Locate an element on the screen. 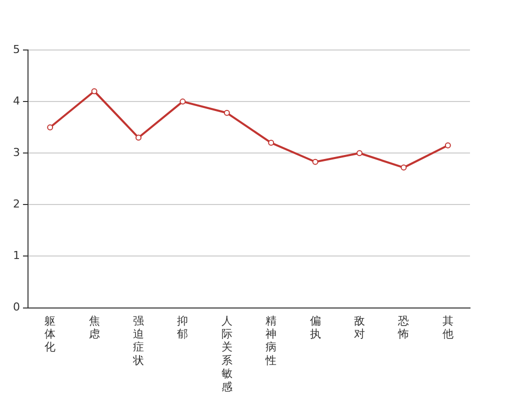 The width and height of the screenshot is (520, 400). y-tick-label: 0 is located at coordinates (16, 307).